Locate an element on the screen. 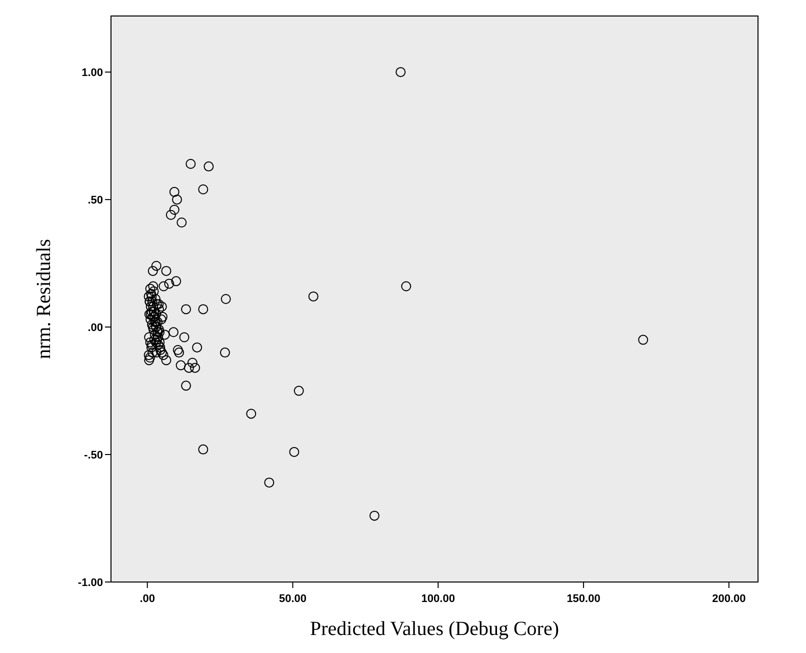  y-tick-label: -1.00 is located at coordinates (90, 583).